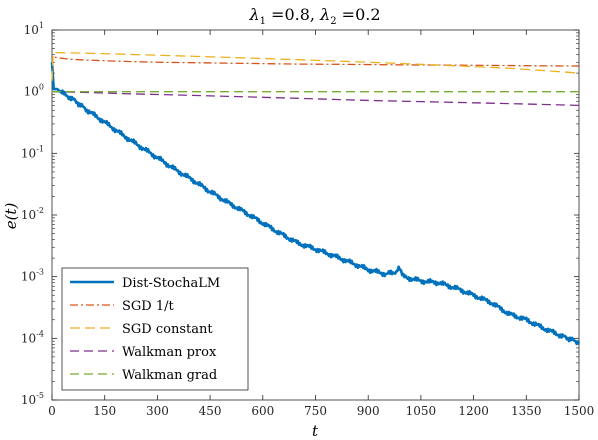  Describe the element at coordinates (32, 276) in the screenshot. I see `y-tick-label: 10⁻³` at that location.